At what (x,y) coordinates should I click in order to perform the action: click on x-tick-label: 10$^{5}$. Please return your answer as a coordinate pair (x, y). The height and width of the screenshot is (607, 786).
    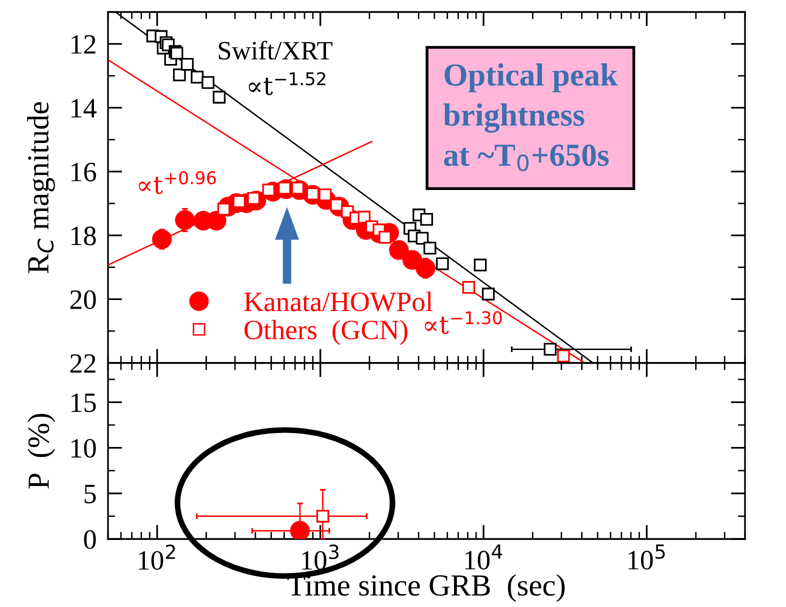
    Looking at the image, I should click on (646, 557).